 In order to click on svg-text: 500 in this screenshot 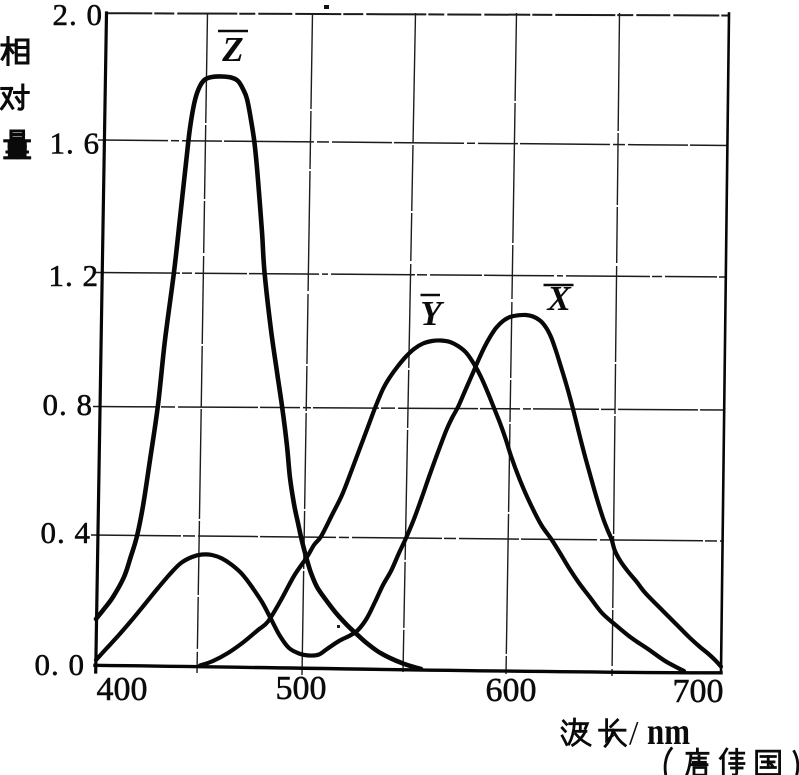, I will do `click(301, 688)`.